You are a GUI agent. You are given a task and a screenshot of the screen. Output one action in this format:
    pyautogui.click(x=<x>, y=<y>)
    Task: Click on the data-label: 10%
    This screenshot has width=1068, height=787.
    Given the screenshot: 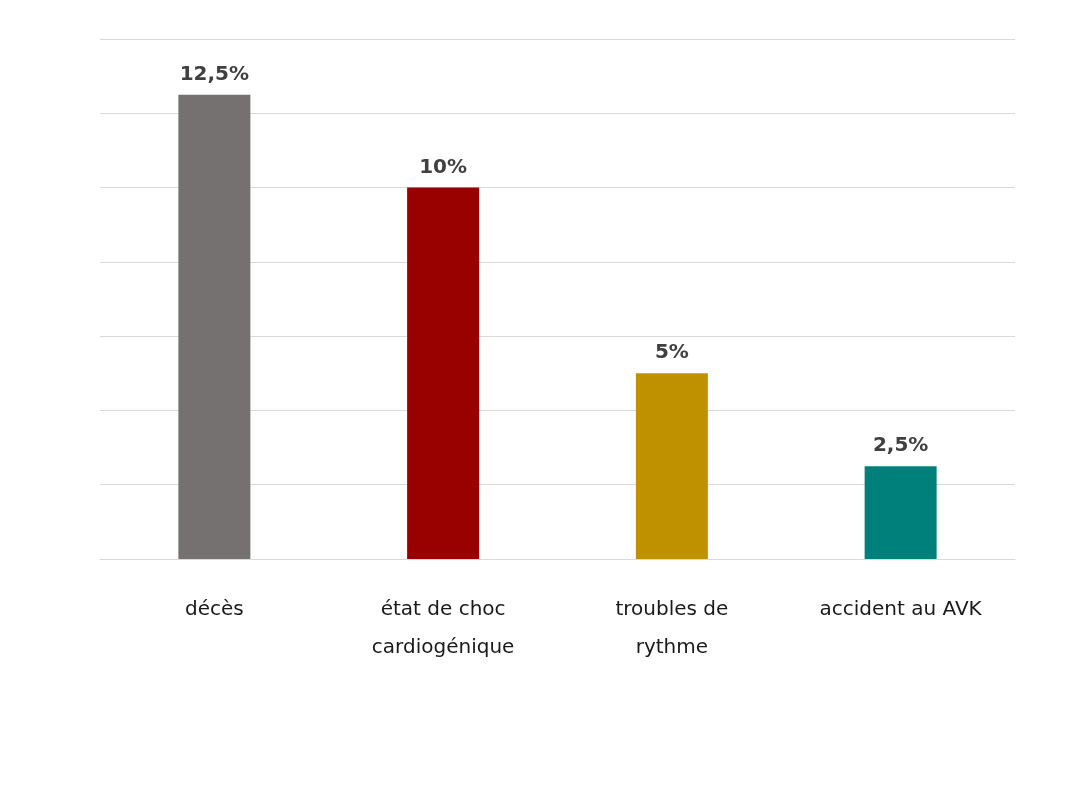 What is the action you would take?
    pyautogui.click(x=443, y=165)
    